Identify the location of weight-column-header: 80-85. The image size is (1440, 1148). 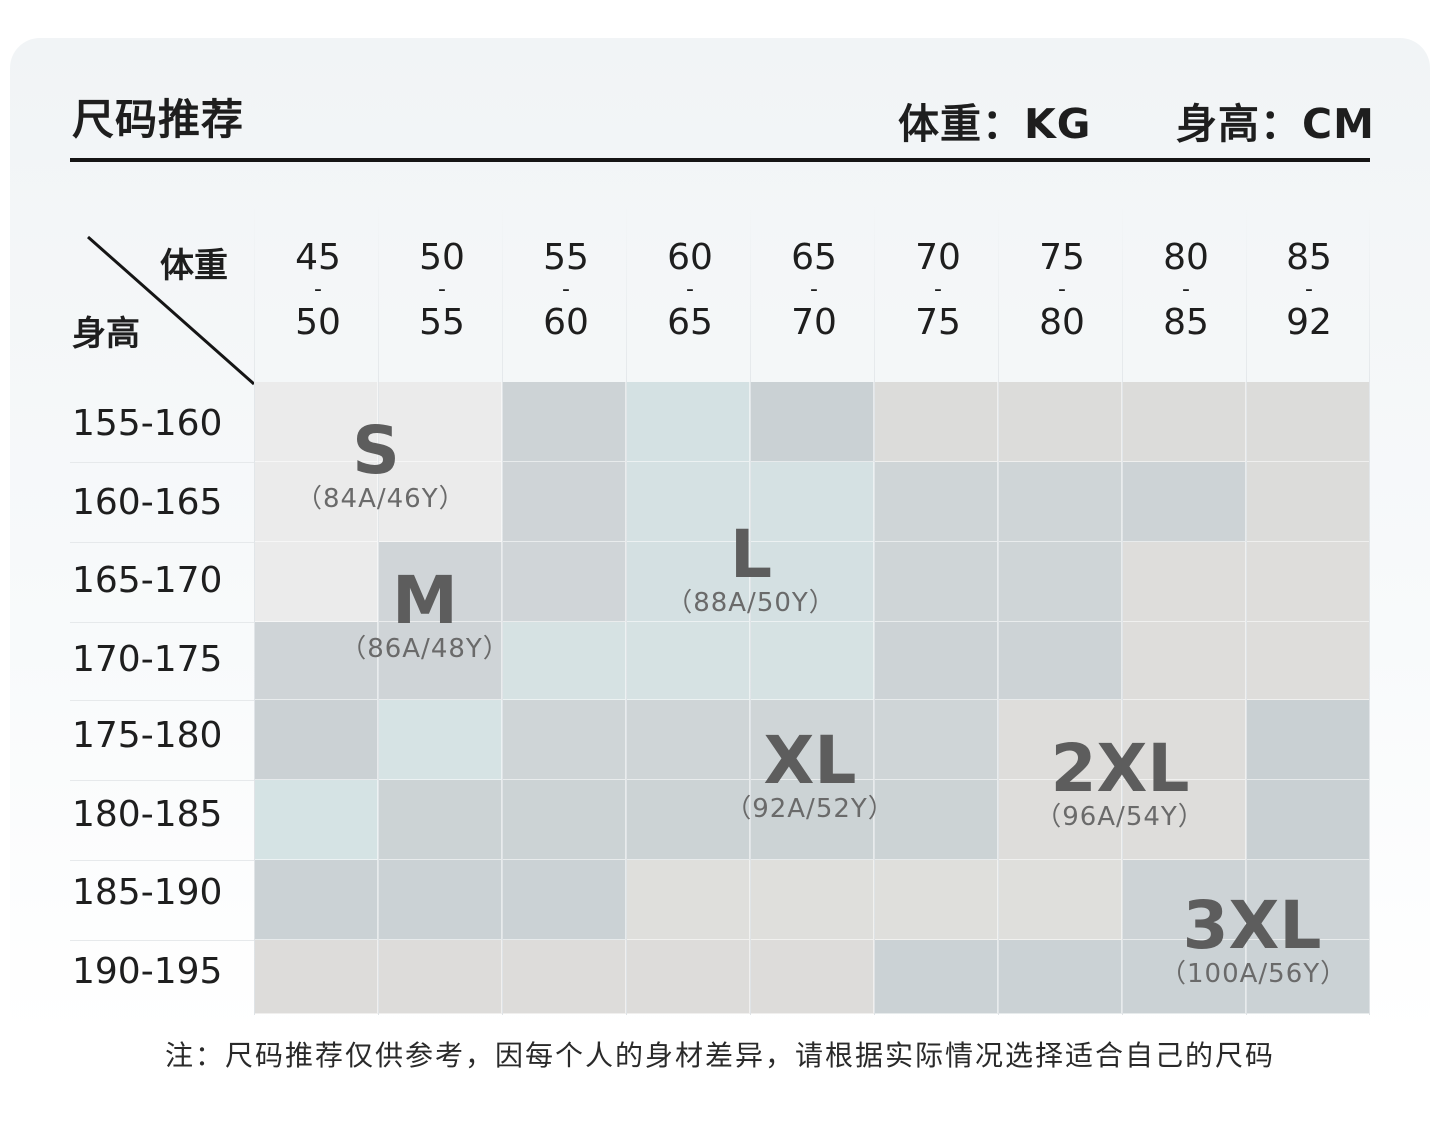
(1186, 290).